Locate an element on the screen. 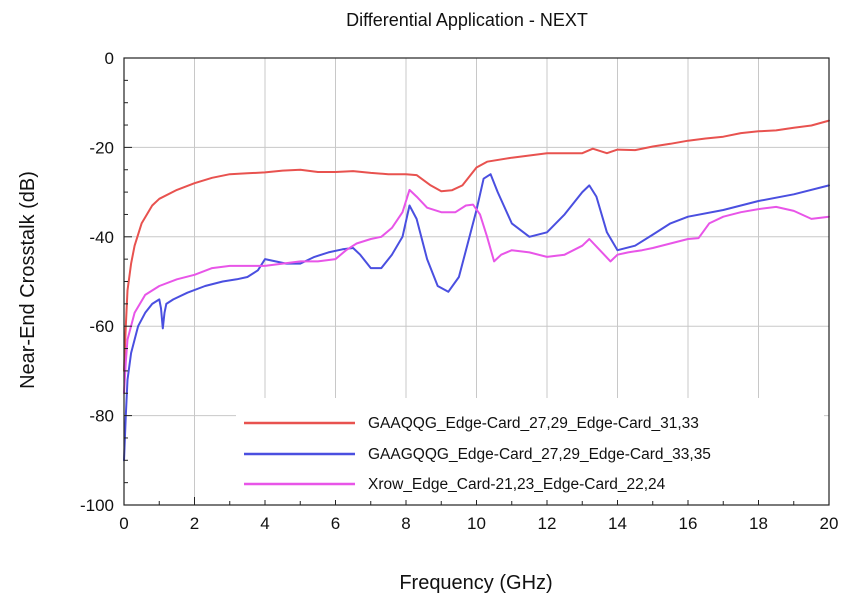  y-tick-label: -40 is located at coordinates (101, 237).